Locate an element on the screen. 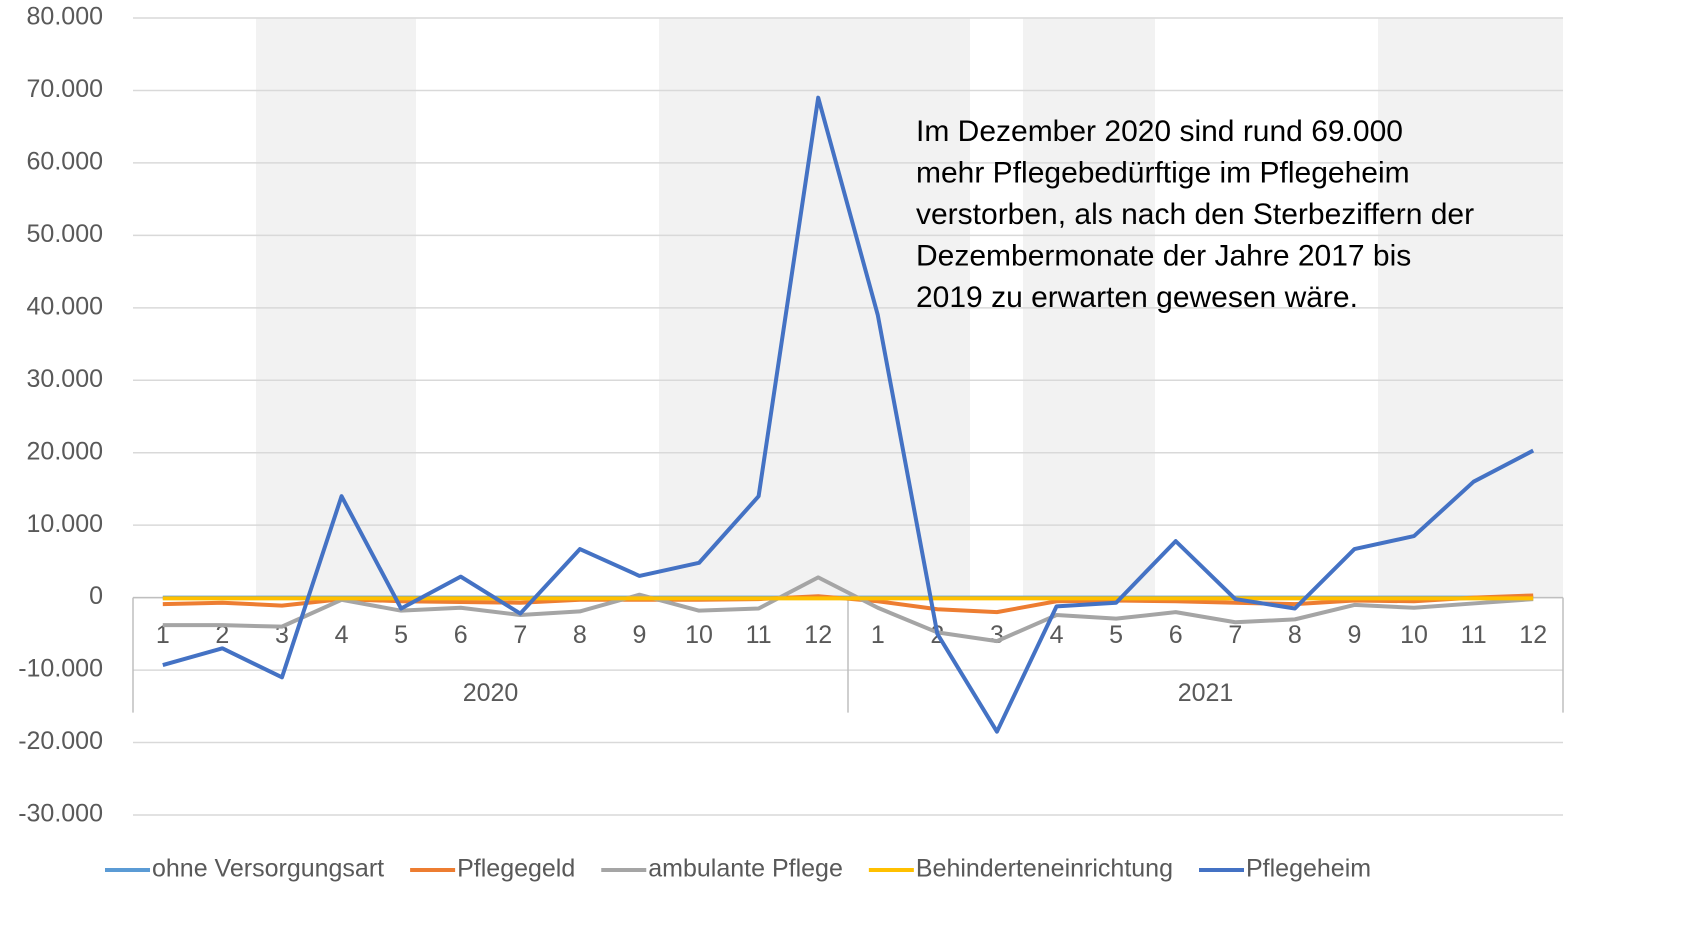 Image resolution: width=1689 pixels, height=952 pixels. y-tick-label: 60.000 is located at coordinates (65, 162).